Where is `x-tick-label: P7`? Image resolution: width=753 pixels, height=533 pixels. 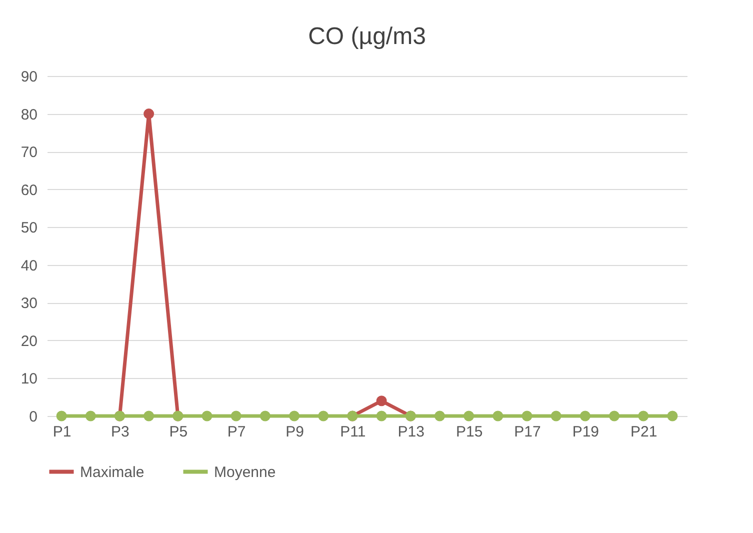 x-tick-label: P7 is located at coordinates (236, 432).